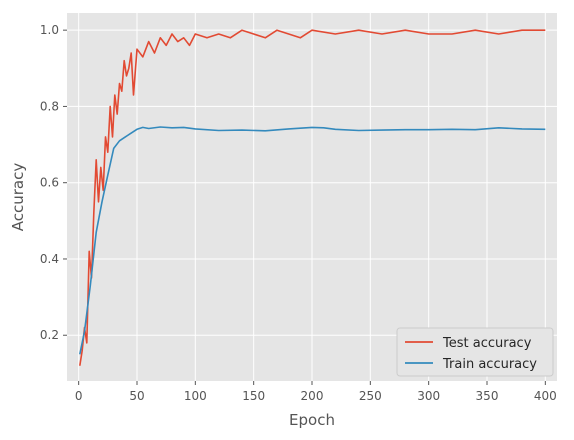 The image size is (574, 440). What do you see at coordinates (489, 364) in the screenshot?
I see `legend-label-train: Train accuracy` at bounding box center [489, 364].